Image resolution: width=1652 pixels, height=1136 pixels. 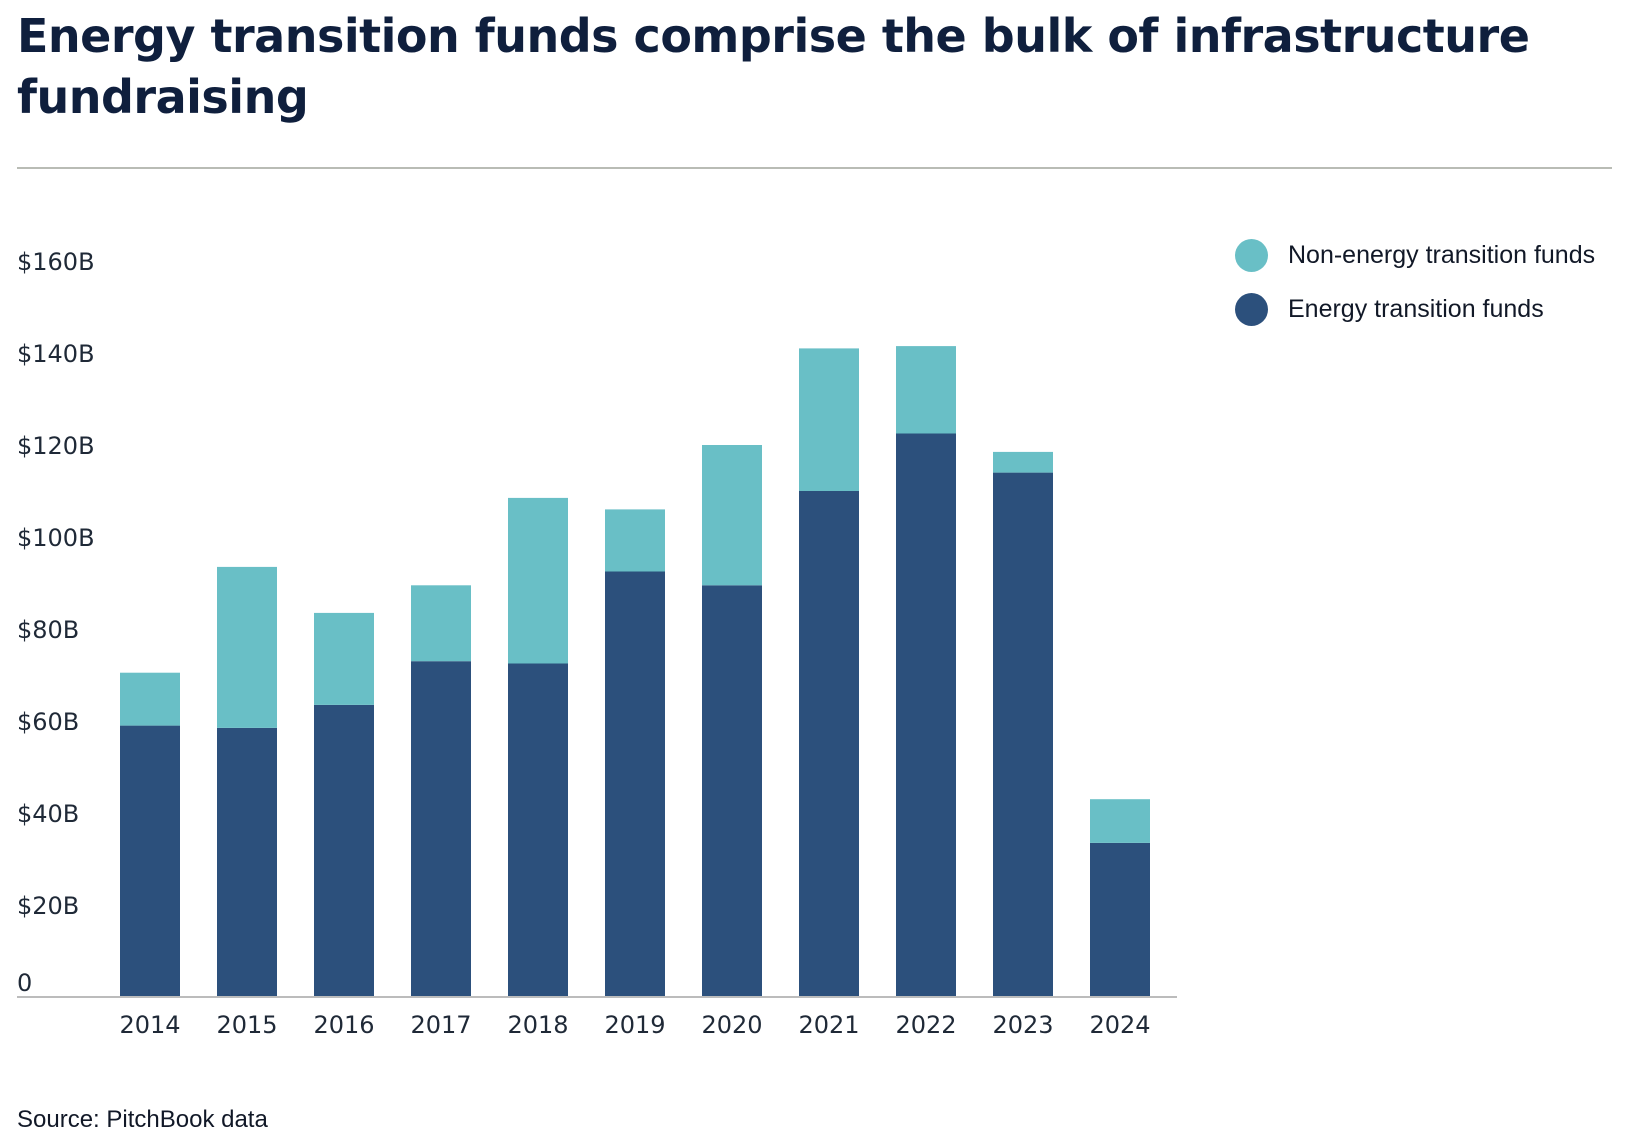 What do you see at coordinates (538, 580) in the screenshot?
I see `bar-non-energy-2018` at bounding box center [538, 580].